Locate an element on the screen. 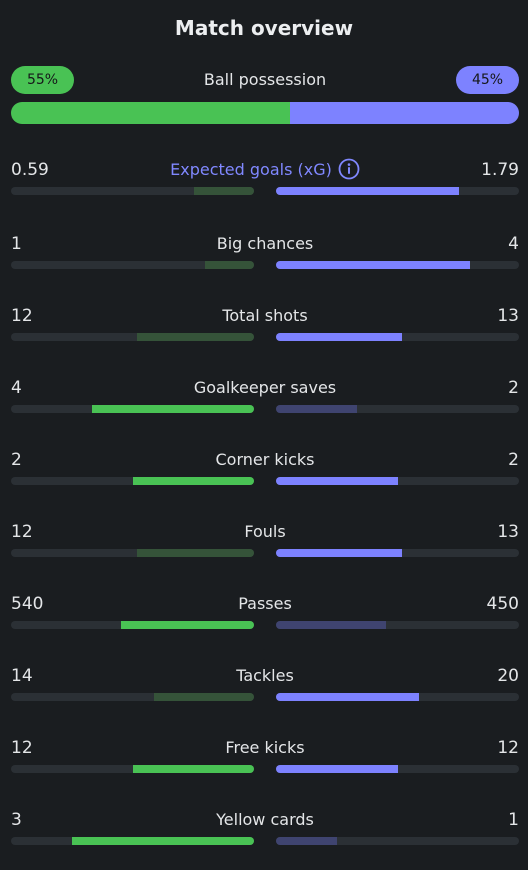 The height and width of the screenshot is (870, 528). page-title: Match overview is located at coordinates (264, 28).